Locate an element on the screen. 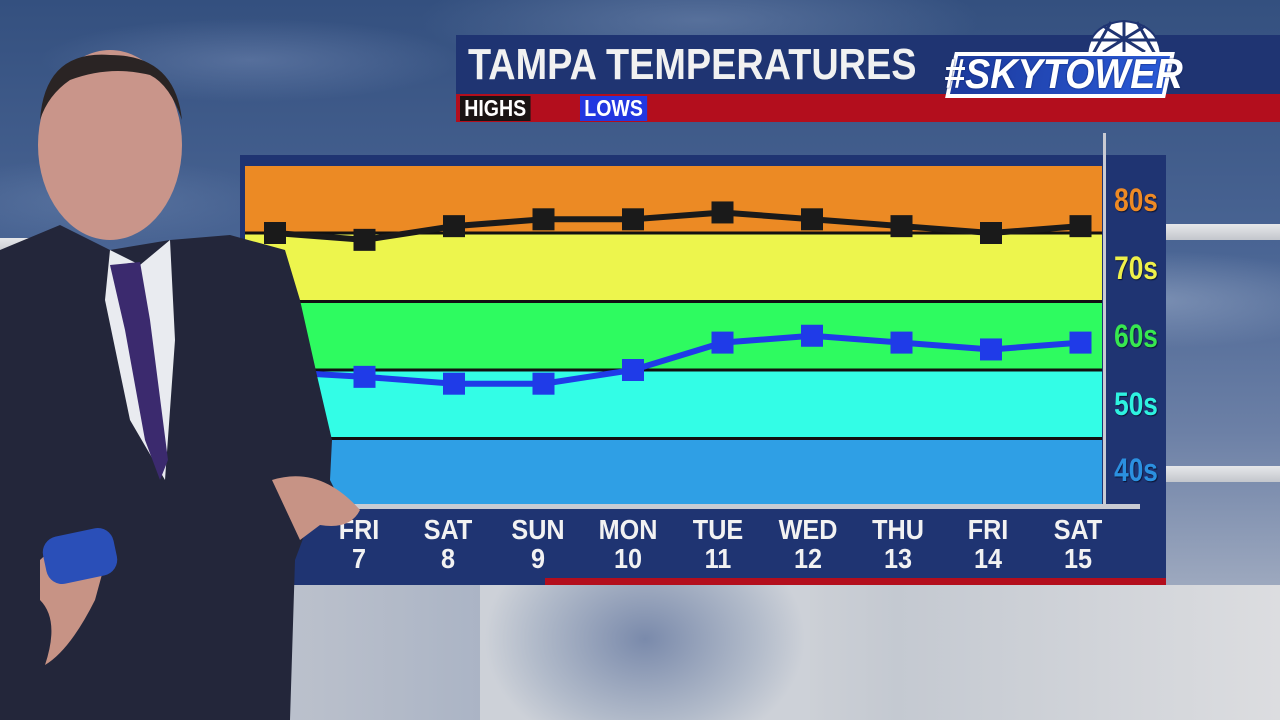 Image resolution: width=1280 pixels, height=720 pixels. x-label-day: SUN 9 is located at coordinates (538, 544).